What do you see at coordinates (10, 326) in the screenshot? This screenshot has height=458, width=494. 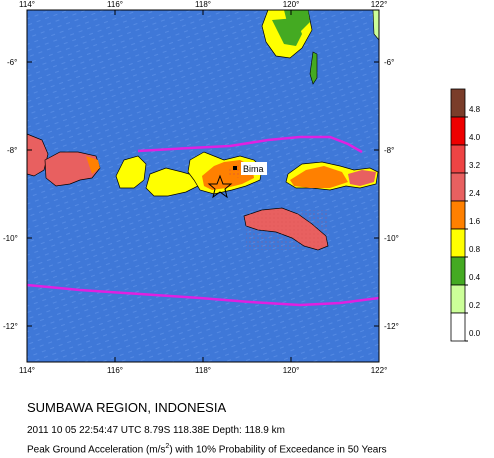 I see `lat-label-left: -12°` at bounding box center [10, 326].